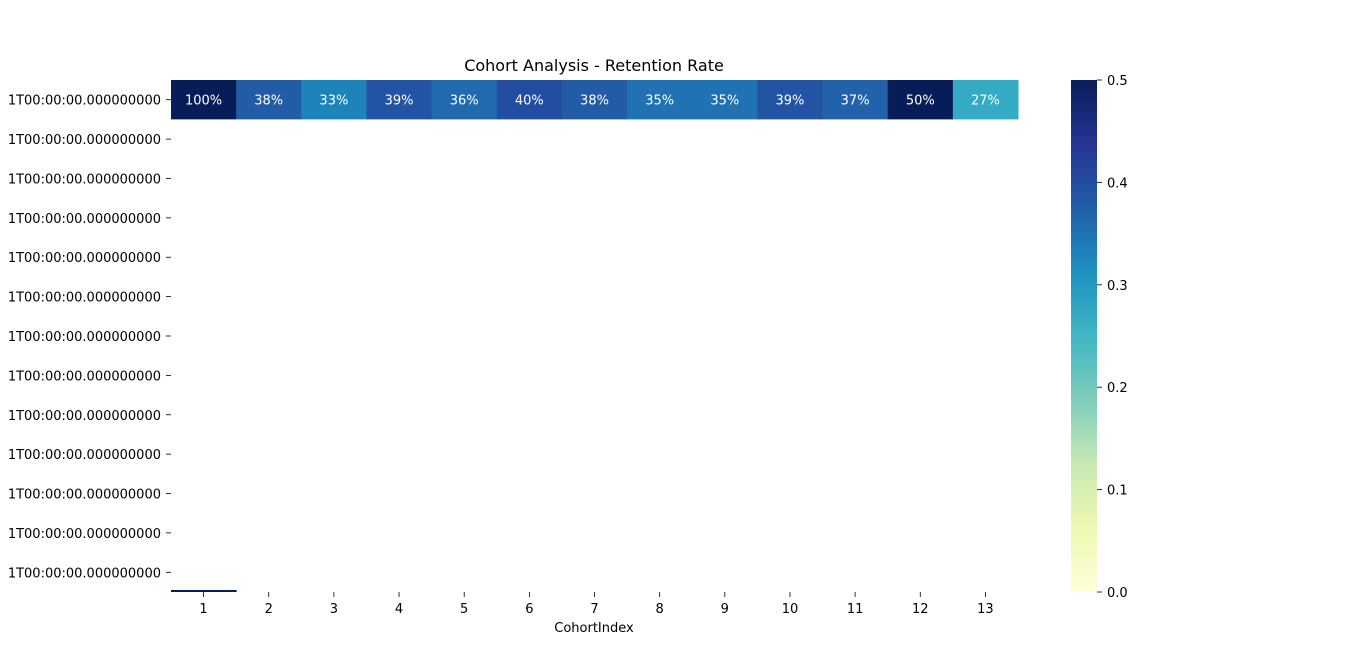  What do you see at coordinates (269, 609) in the screenshot?
I see `x-tick-label: 2` at bounding box center [269, 609].